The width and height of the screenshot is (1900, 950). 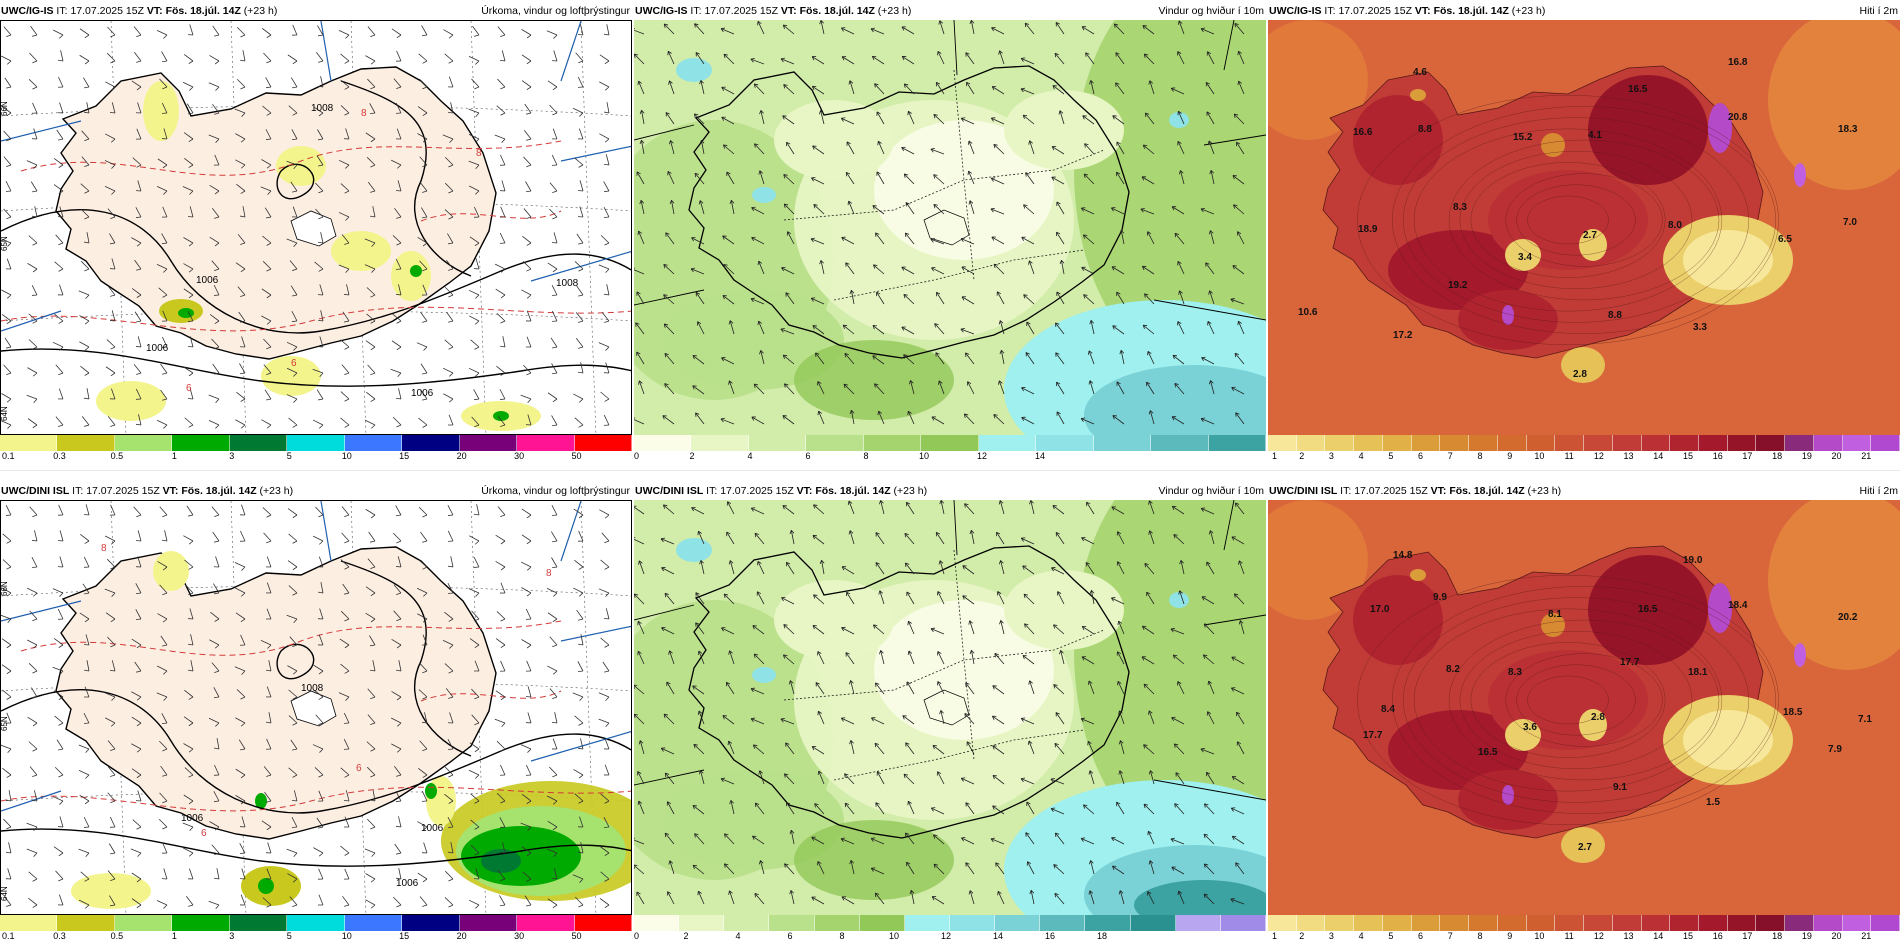 I want to click on legend-tick-label: 12, so click(x=1598, y=936).